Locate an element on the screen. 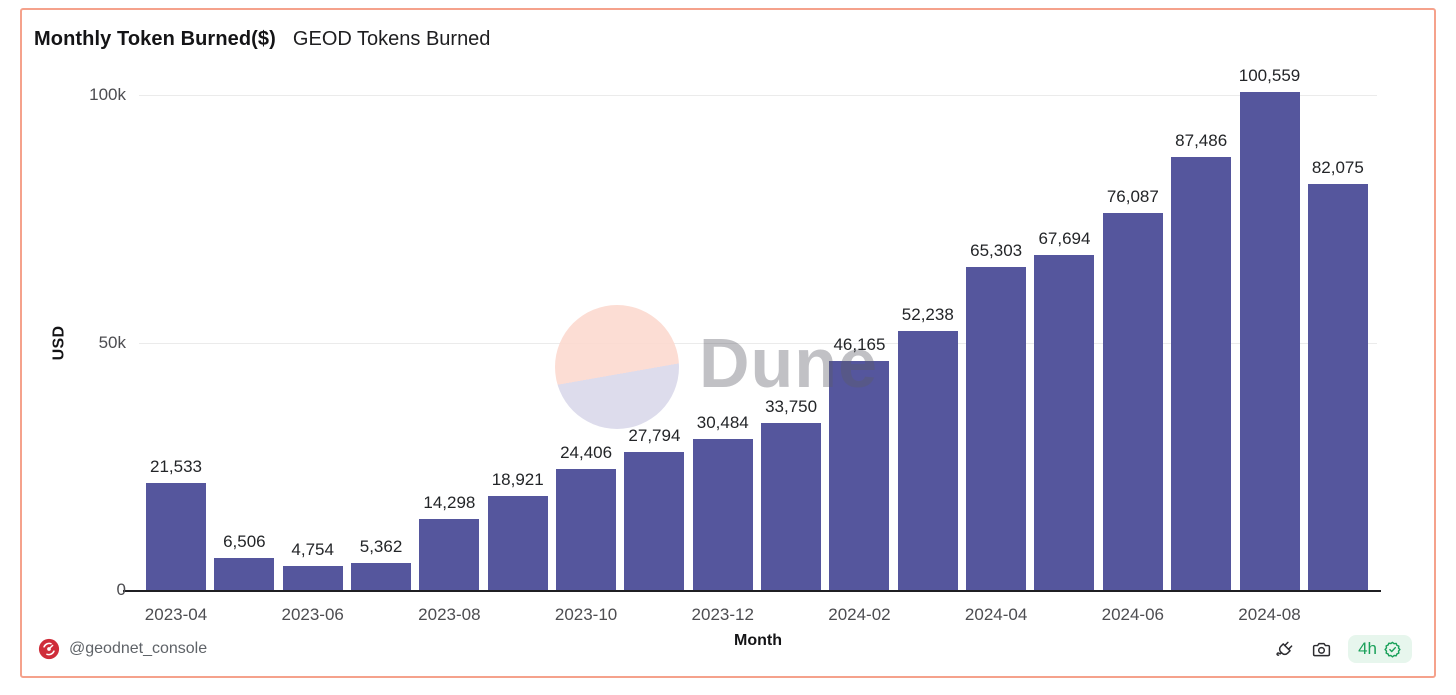 This screenshot has height=695, width=1456. bar-group: 6,506 is located at coordinates (244, 561).